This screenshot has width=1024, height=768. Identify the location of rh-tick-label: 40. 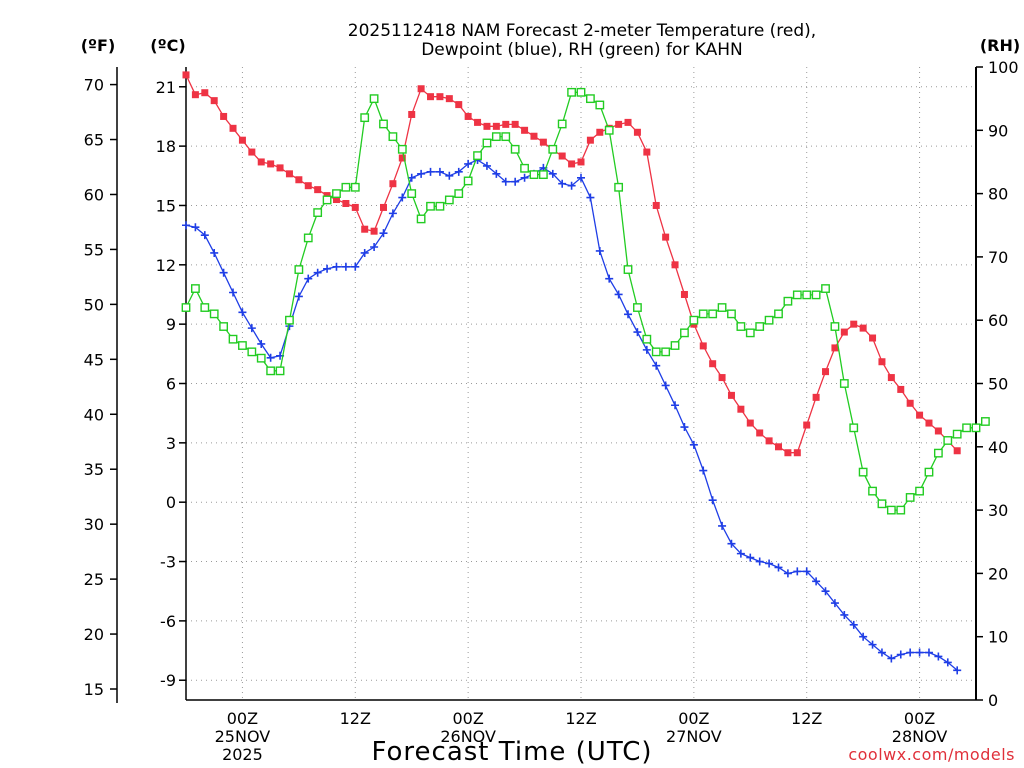
(998, 447).